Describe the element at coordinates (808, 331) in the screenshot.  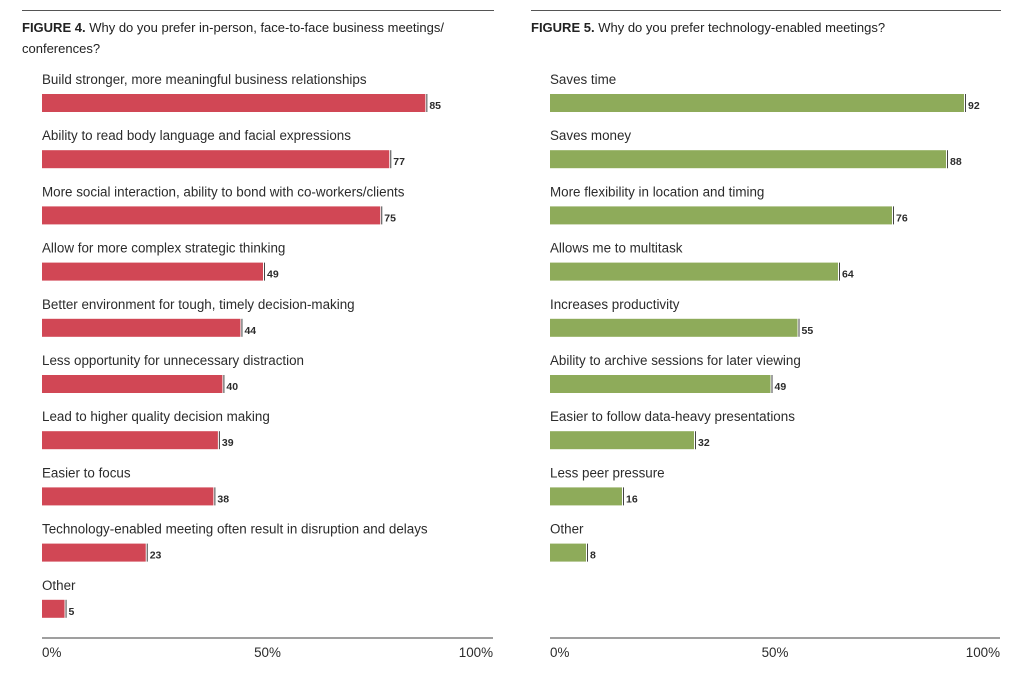
I see `value-label: 55` at that location.